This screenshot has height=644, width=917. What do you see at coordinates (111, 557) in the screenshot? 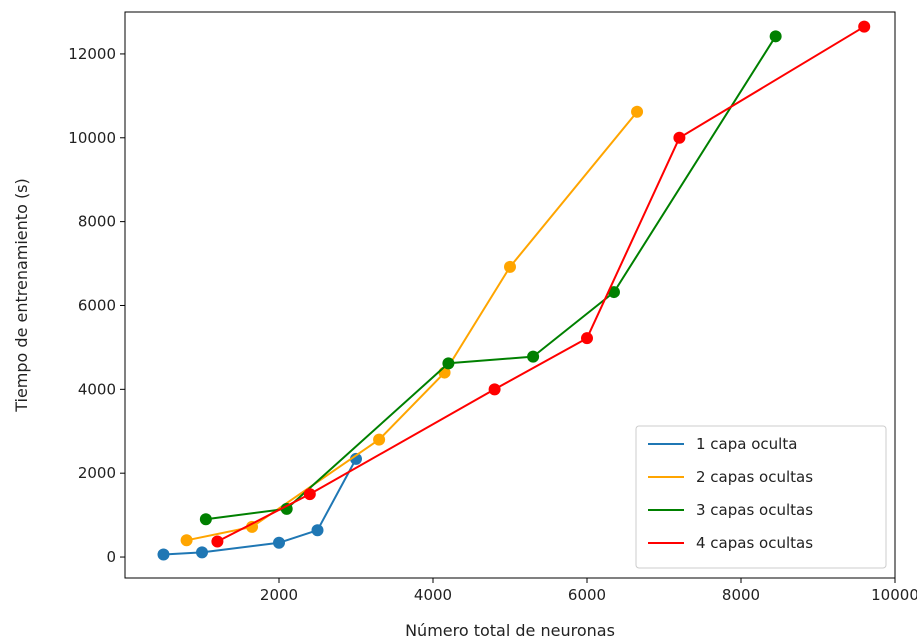
I see `y-tick-label: 0` at bounding box center [111, 557].